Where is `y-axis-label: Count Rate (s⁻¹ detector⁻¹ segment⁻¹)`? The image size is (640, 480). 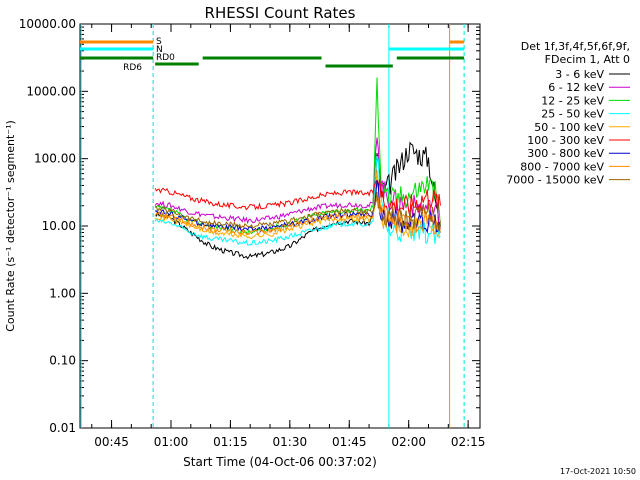
y-axis-label: Count Rate (s⁻¹ detector⁻¹ segment⁻¹) is located at coordinates (10, 226).